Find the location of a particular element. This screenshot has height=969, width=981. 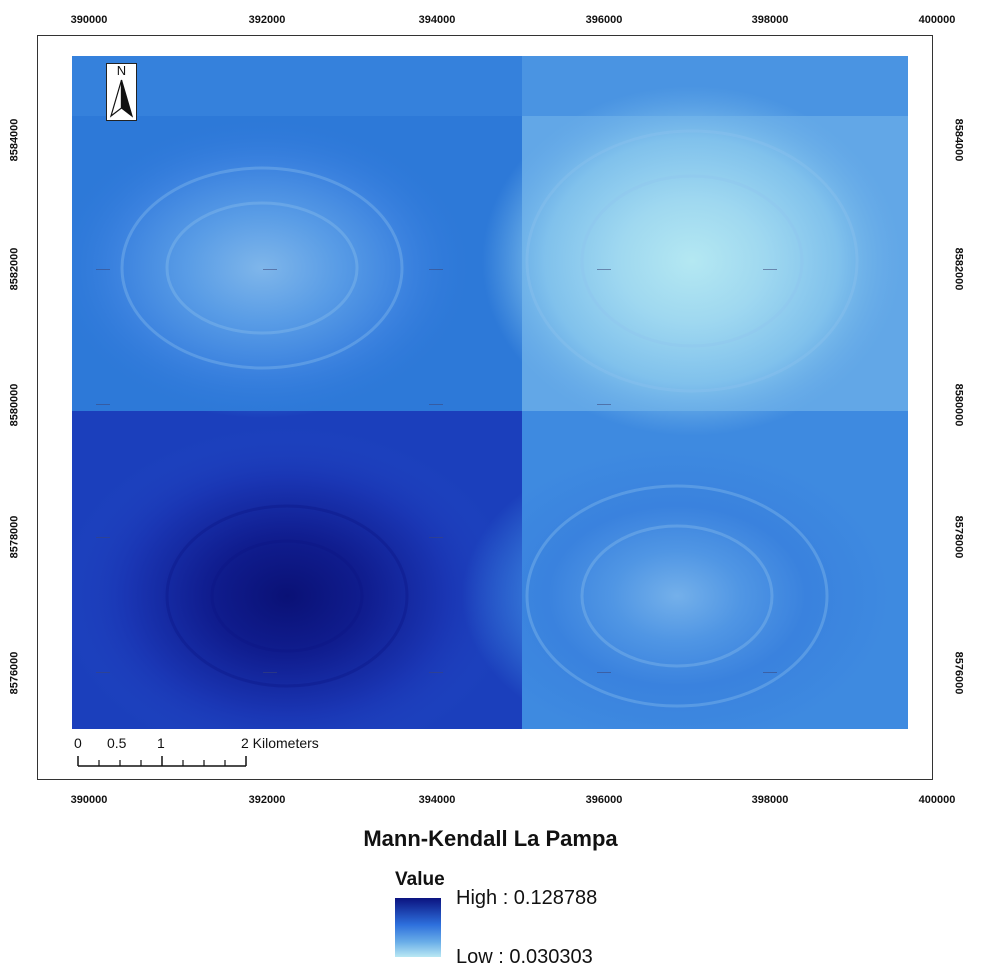

legend-high-label: High : 0.128788 is located at coordinates (527, 898).